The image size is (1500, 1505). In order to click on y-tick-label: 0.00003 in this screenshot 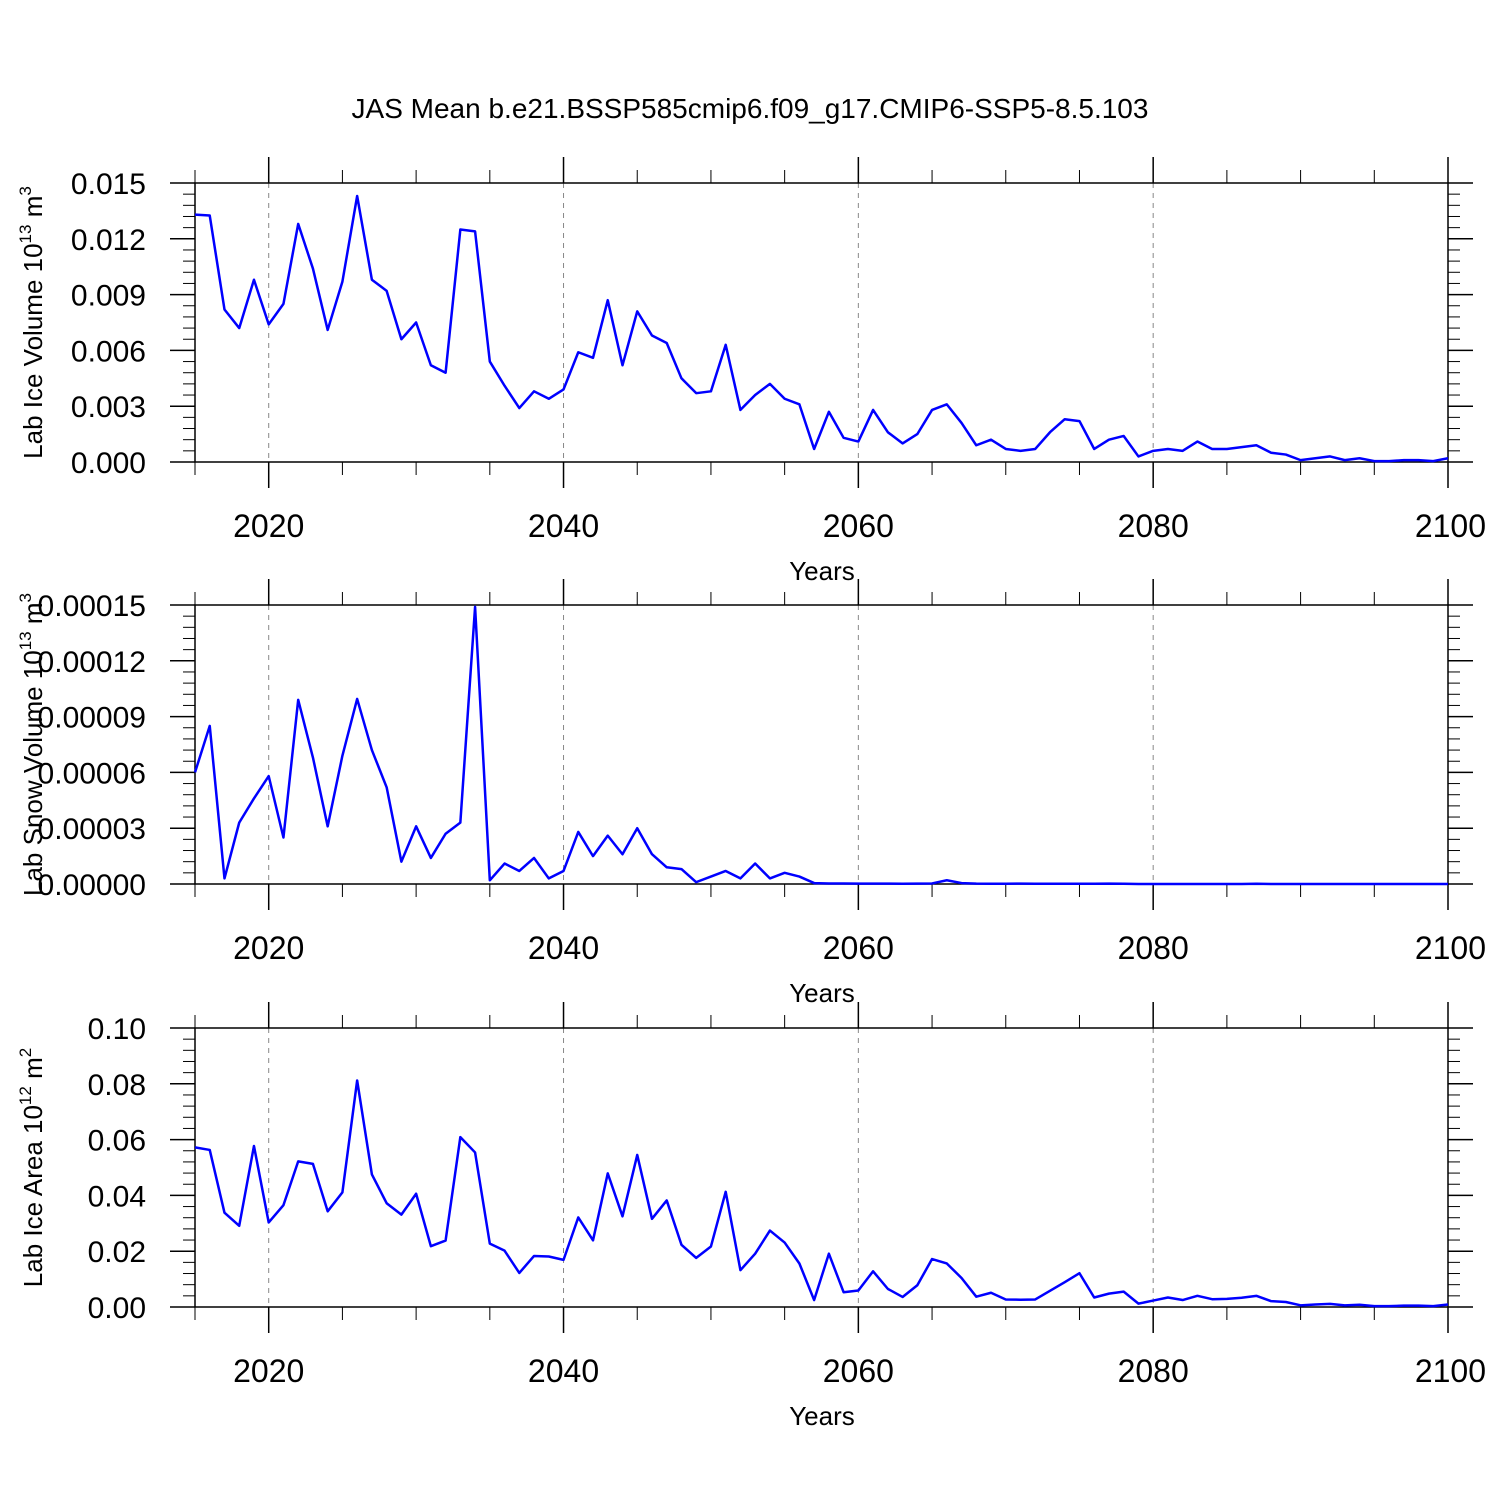, I will do `click(92, 829)`.